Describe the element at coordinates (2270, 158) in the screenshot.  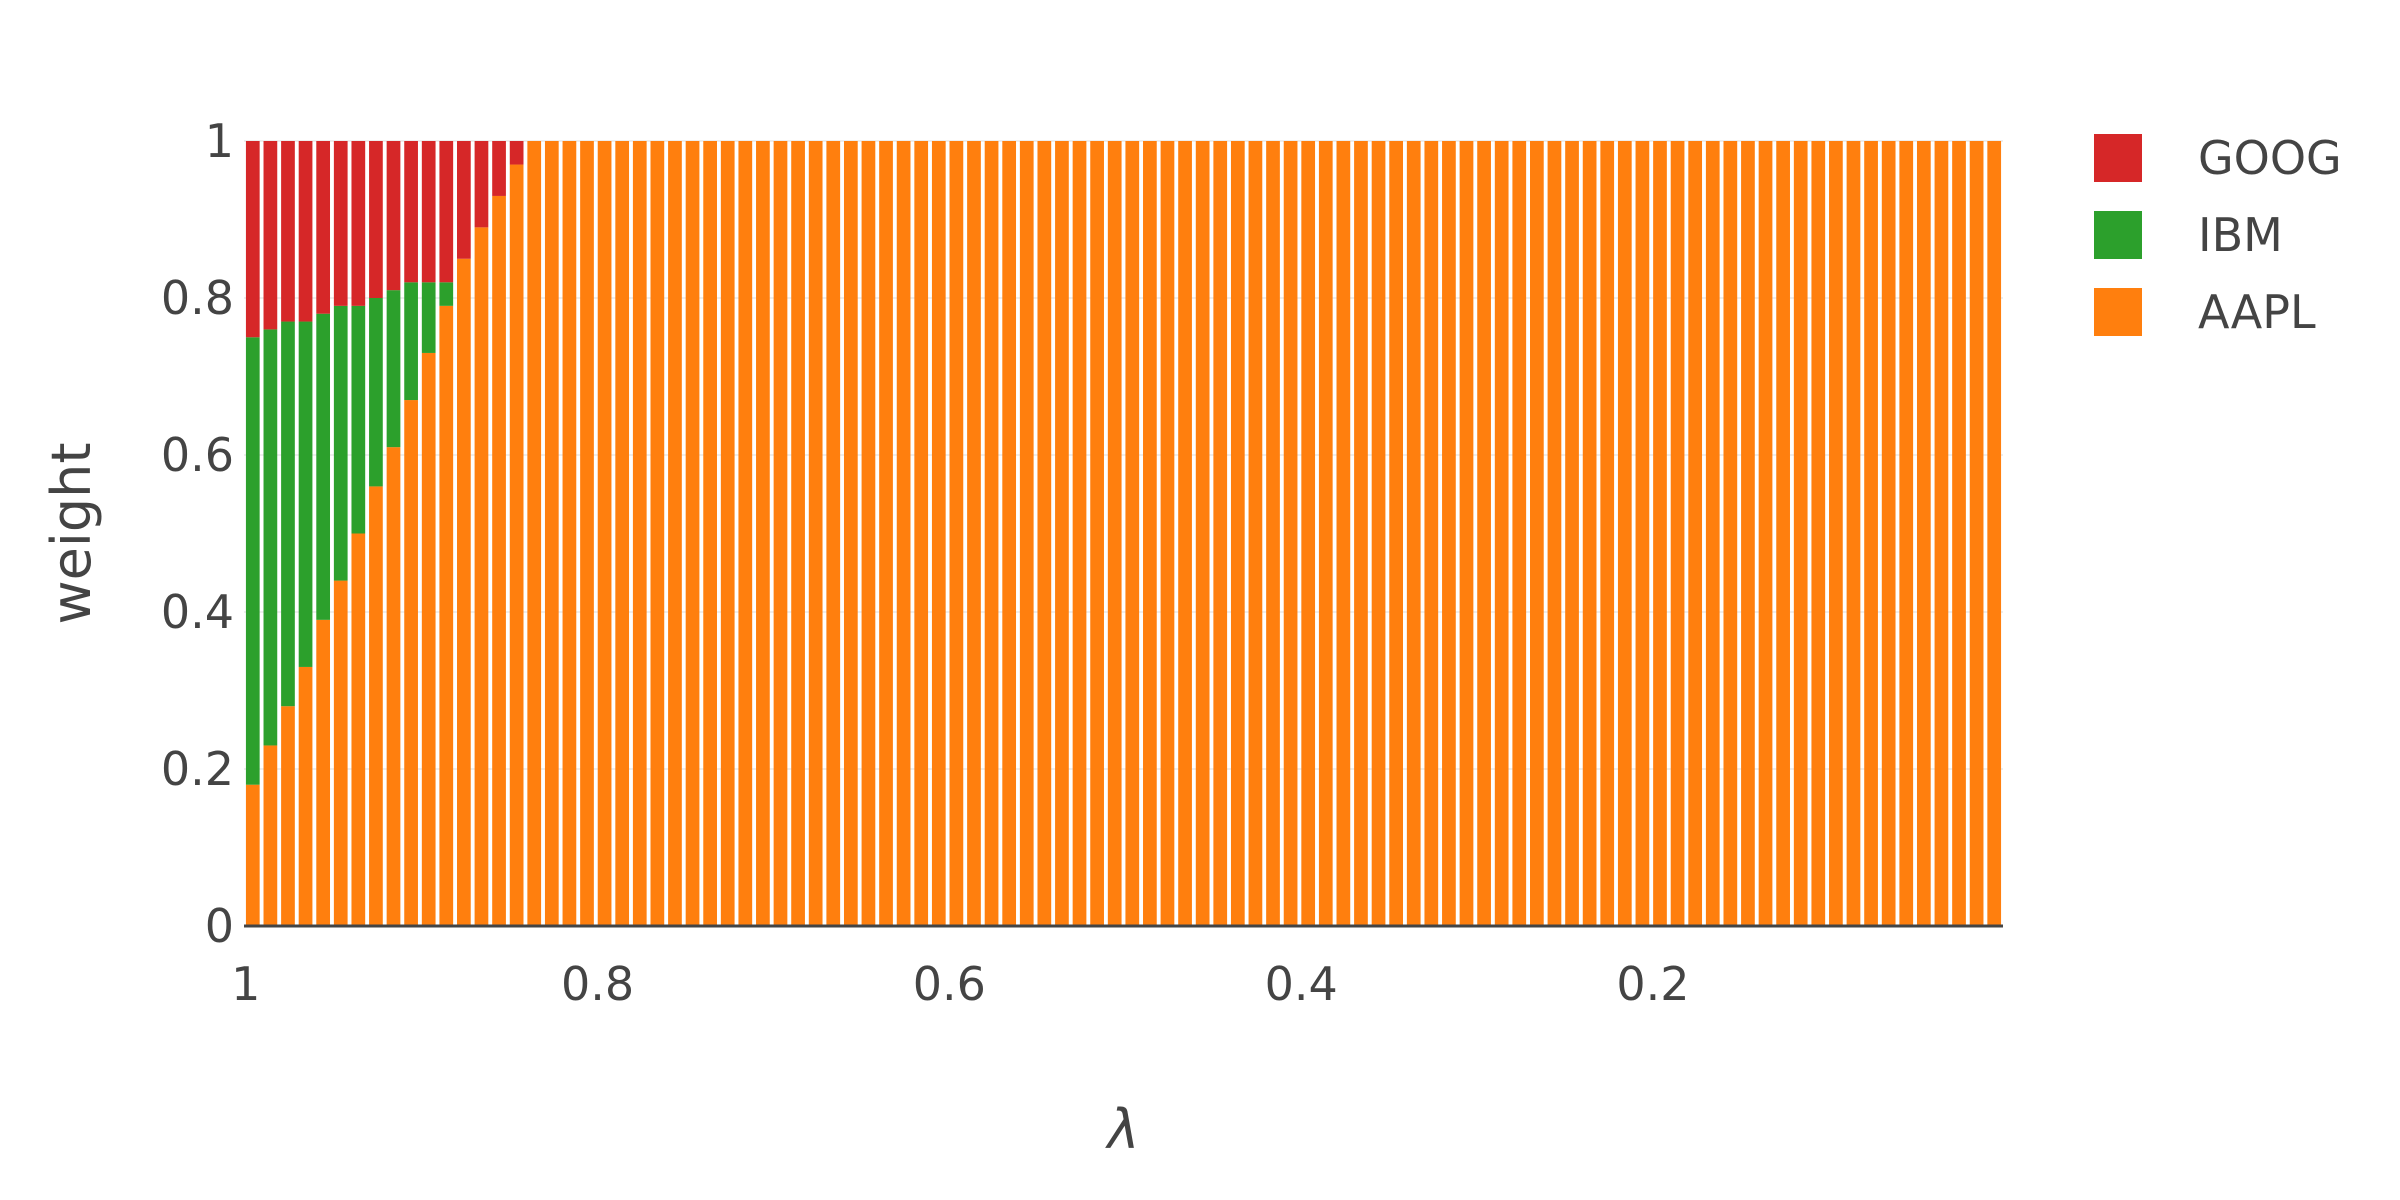
I see `legend-label-goog: GOOG` at that location.